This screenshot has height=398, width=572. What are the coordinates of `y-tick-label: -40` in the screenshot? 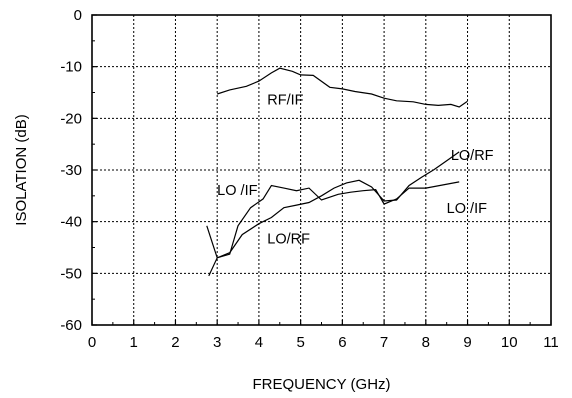 It's located at (71, 222).